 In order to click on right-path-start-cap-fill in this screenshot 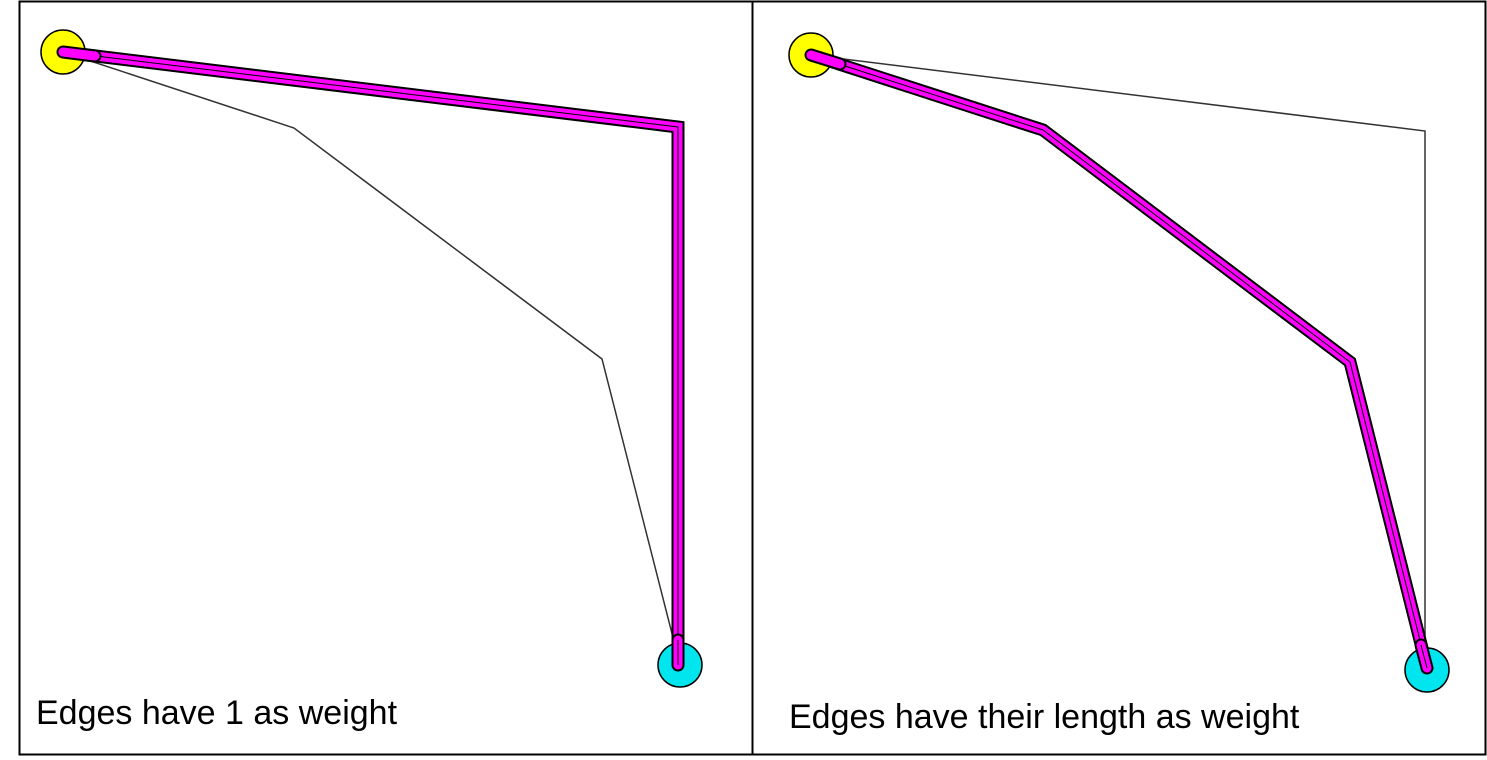, I will do `click(825, 59)`.